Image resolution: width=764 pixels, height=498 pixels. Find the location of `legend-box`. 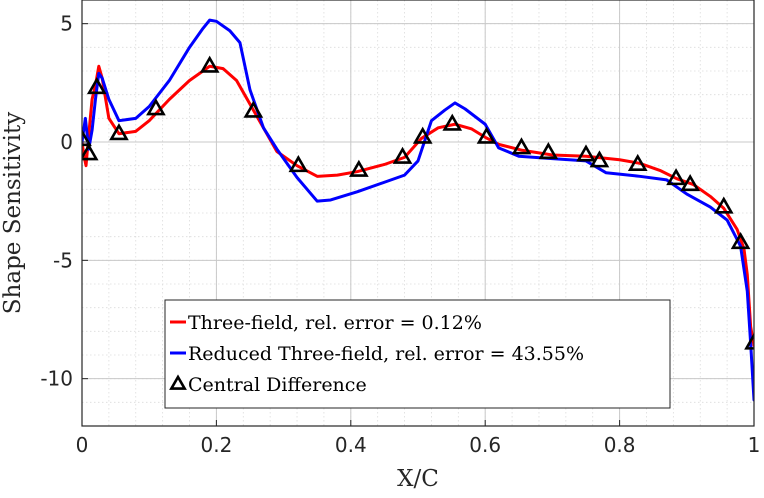

legend-box is located at coordinates (417, 354).